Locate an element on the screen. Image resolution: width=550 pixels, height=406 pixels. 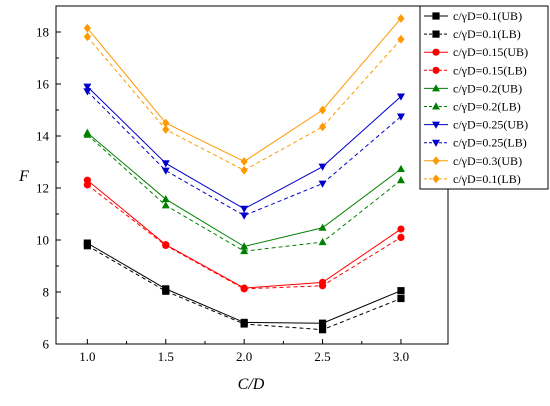
y-tick-label: 14 is located at coordinates (43, 136).